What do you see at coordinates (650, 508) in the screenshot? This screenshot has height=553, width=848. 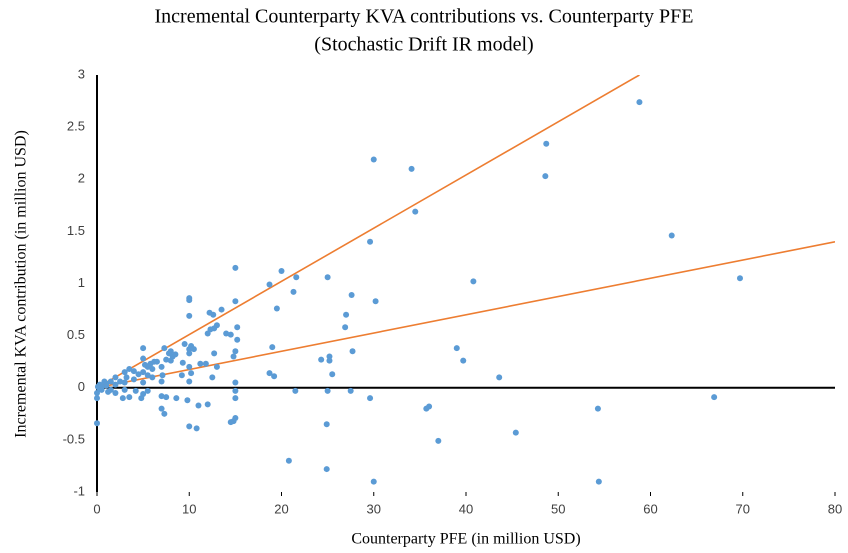 I see `x-tick-label: 60` at bounding box center [650, 508].